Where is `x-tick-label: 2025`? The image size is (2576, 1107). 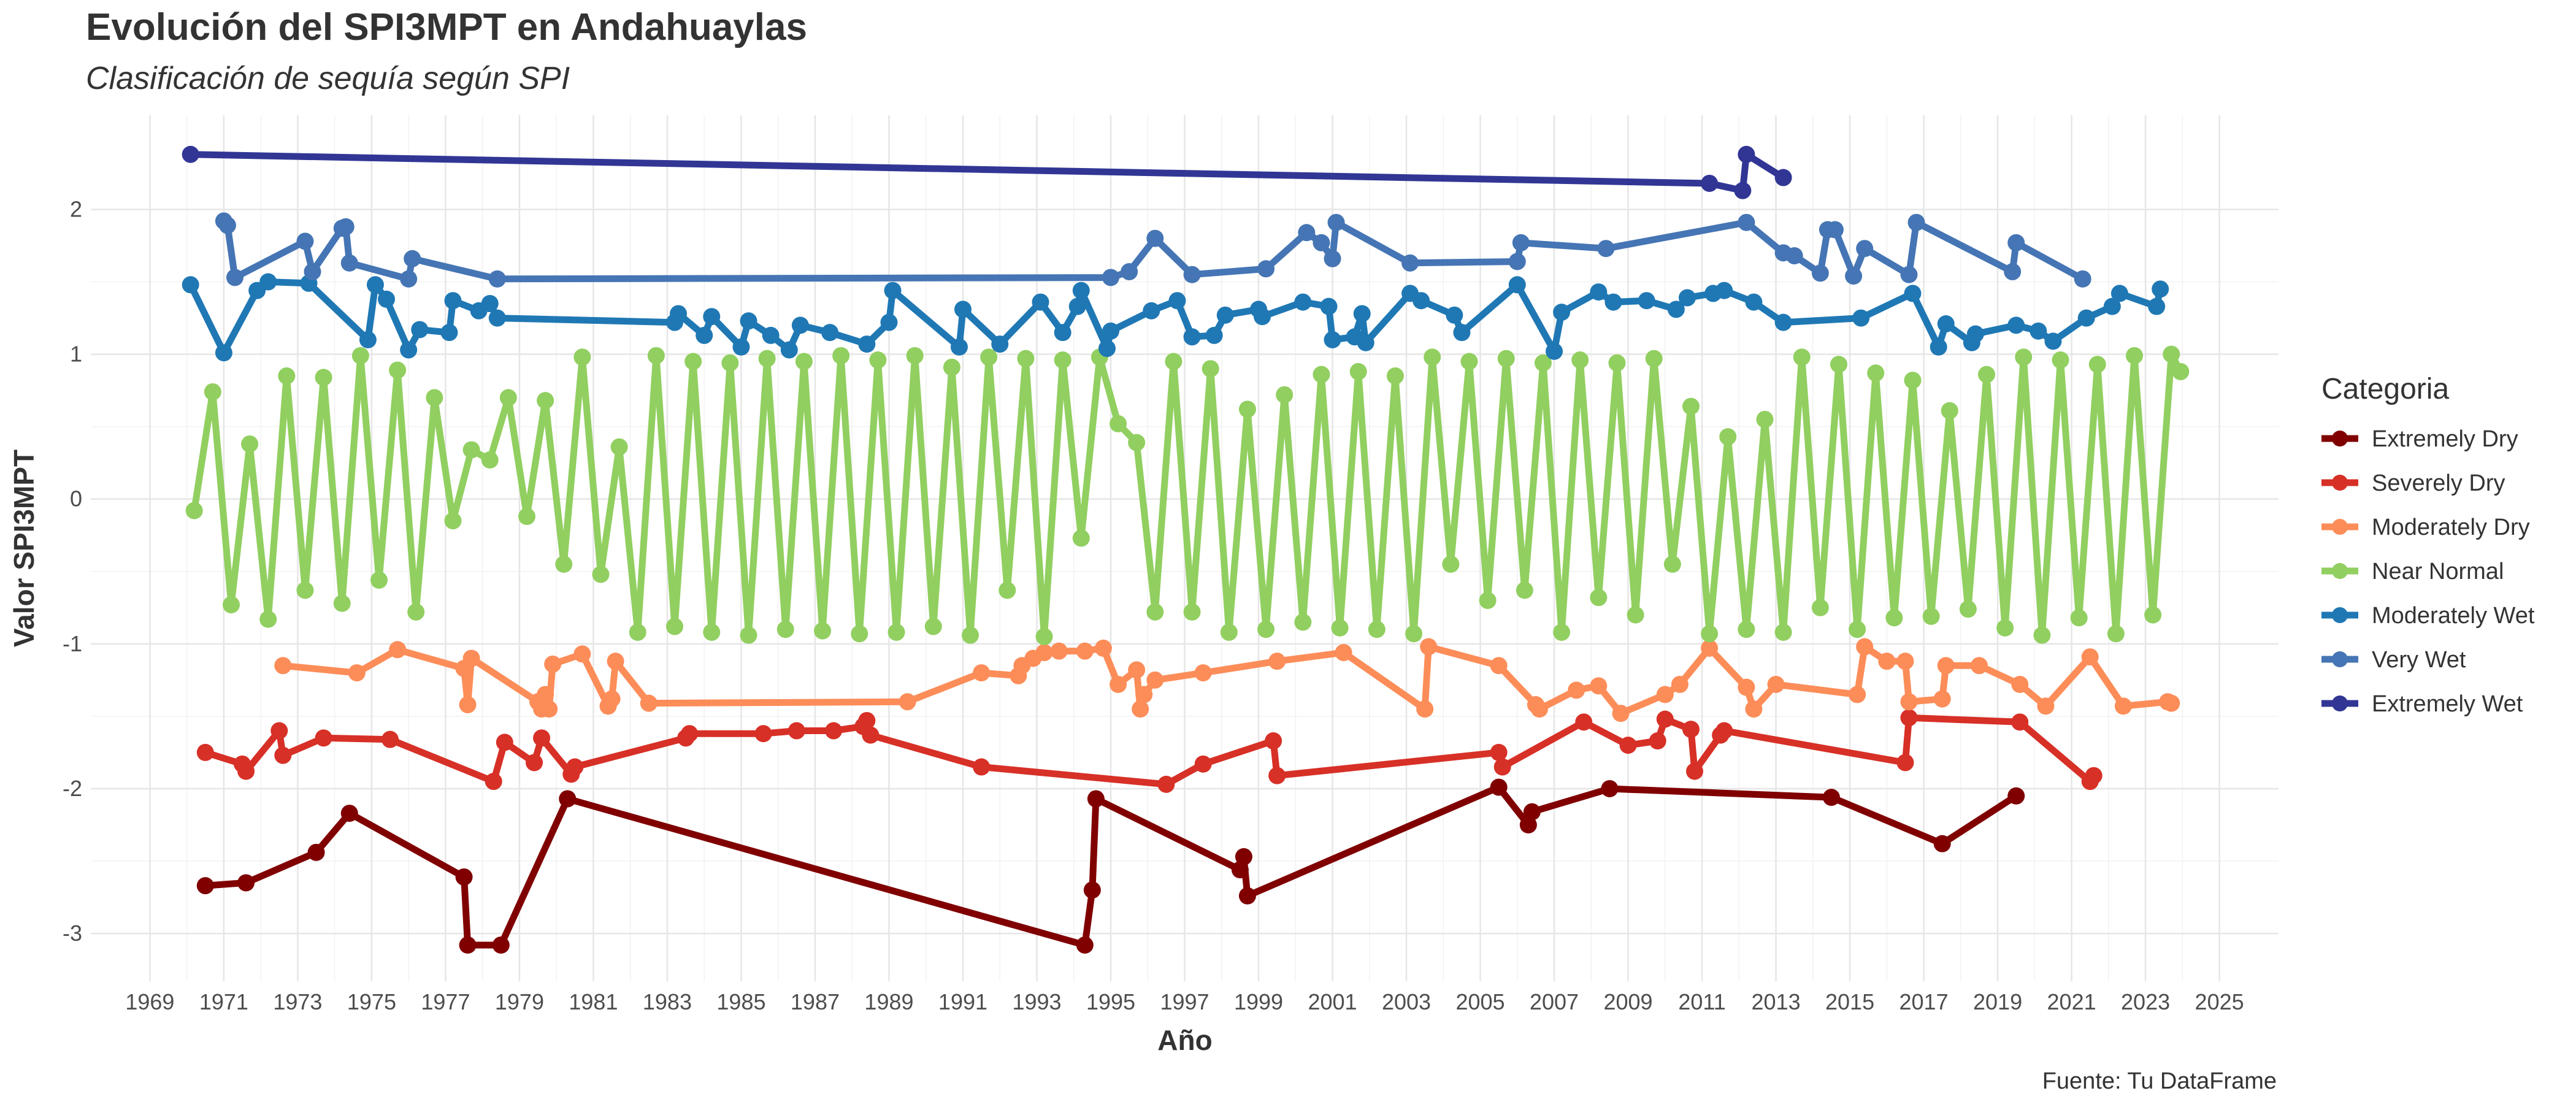 x-tick-label: 2025 is located at coordinates (2219, 1001).